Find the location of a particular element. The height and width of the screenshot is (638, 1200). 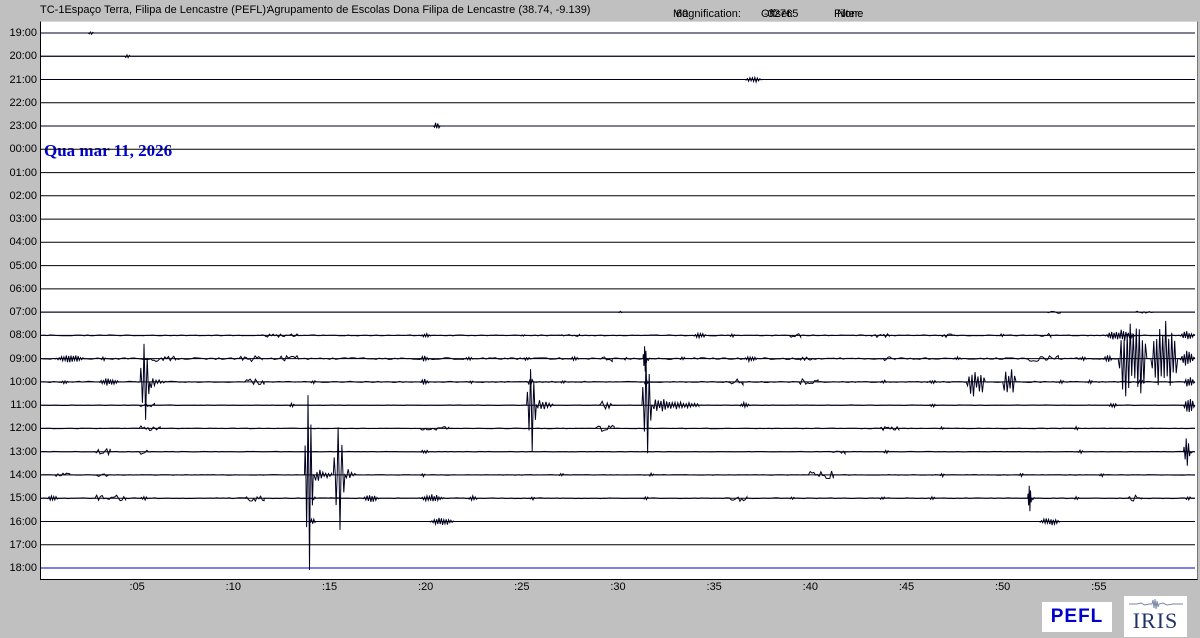

hour-label: 10:00 is located at coordinates (23, 381).